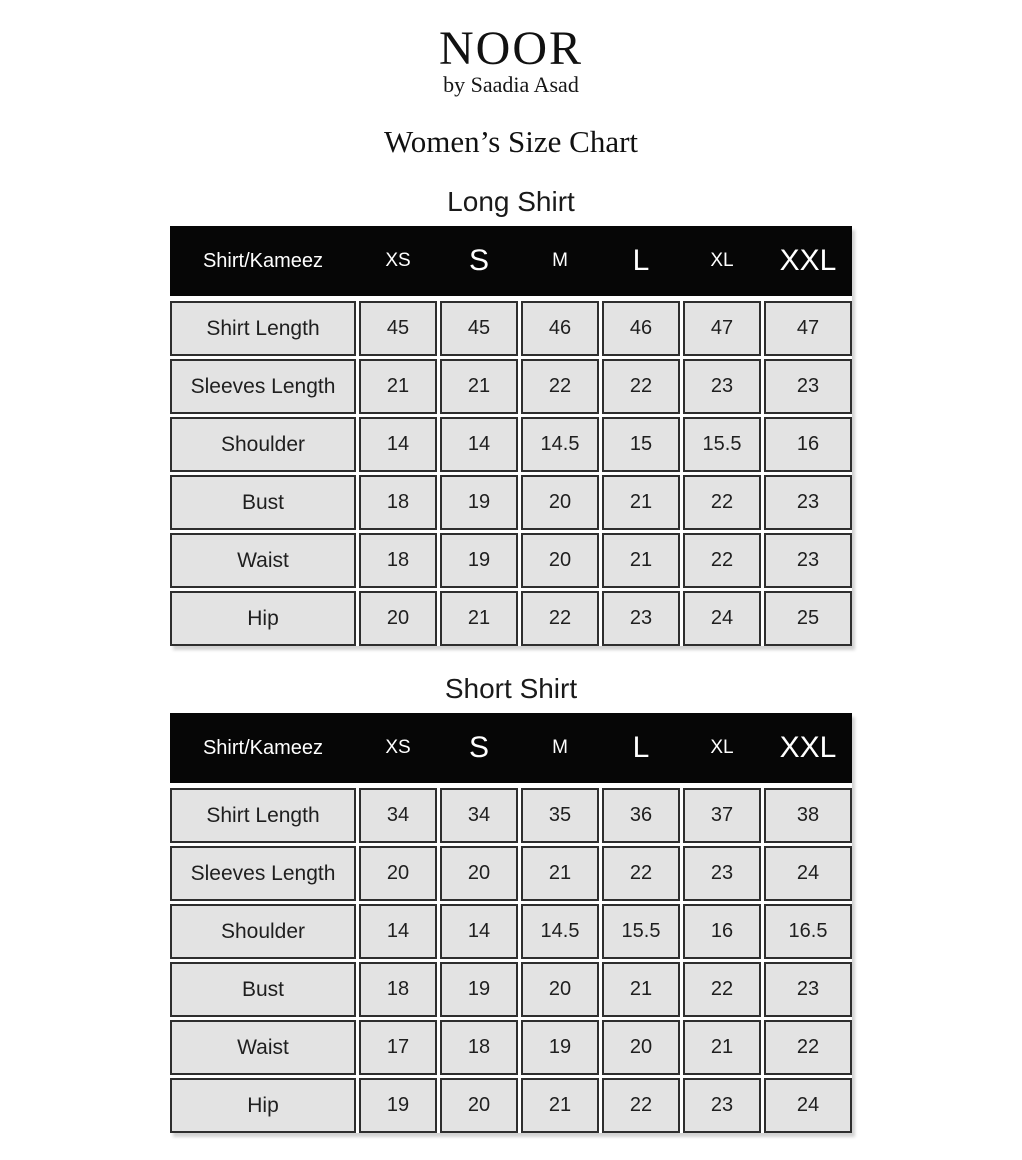 Image resolution: width=1022 pixels, height=1160 pixels. I want to click on table-cell: 47, so click(722, 329).